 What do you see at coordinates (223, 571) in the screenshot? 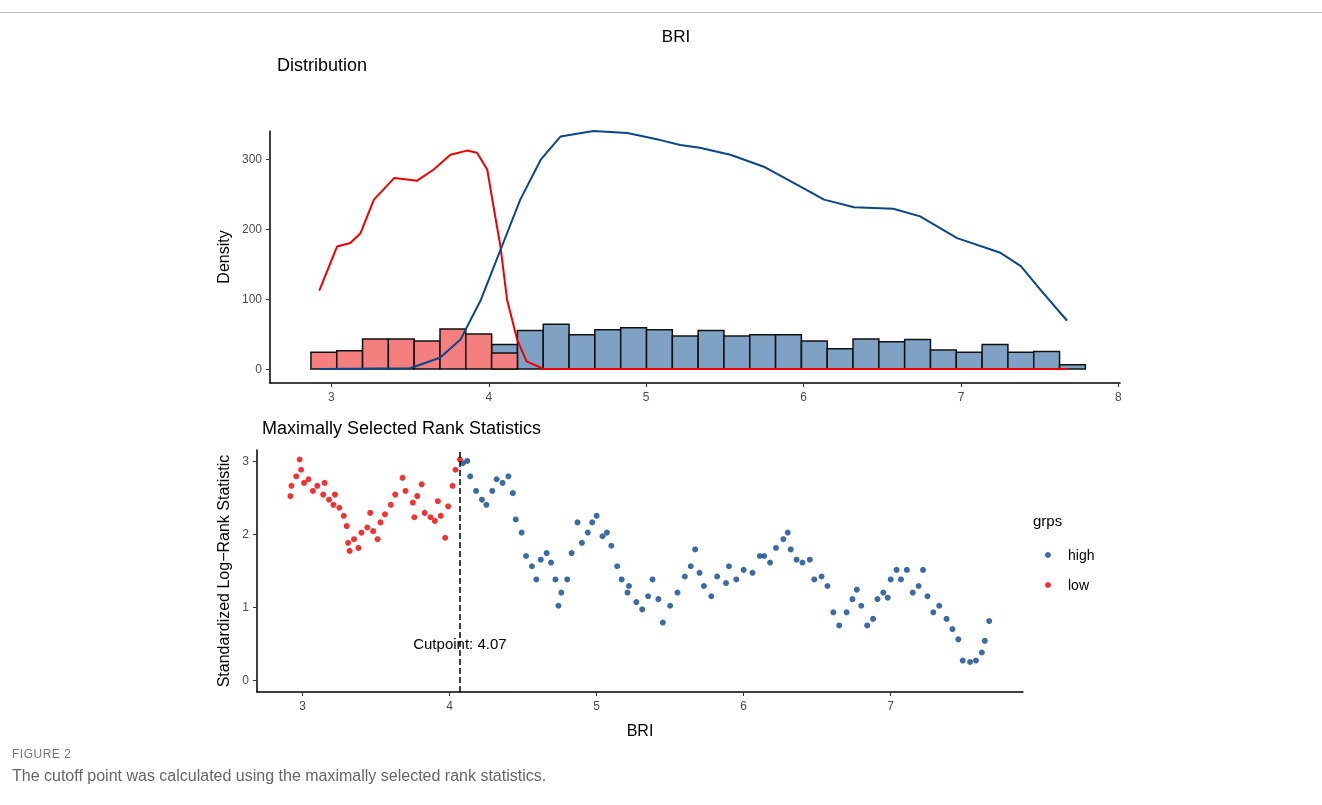
I see `y-axis-title: Standardized Log−Rank Statistic` at bounding box center [223, 571].